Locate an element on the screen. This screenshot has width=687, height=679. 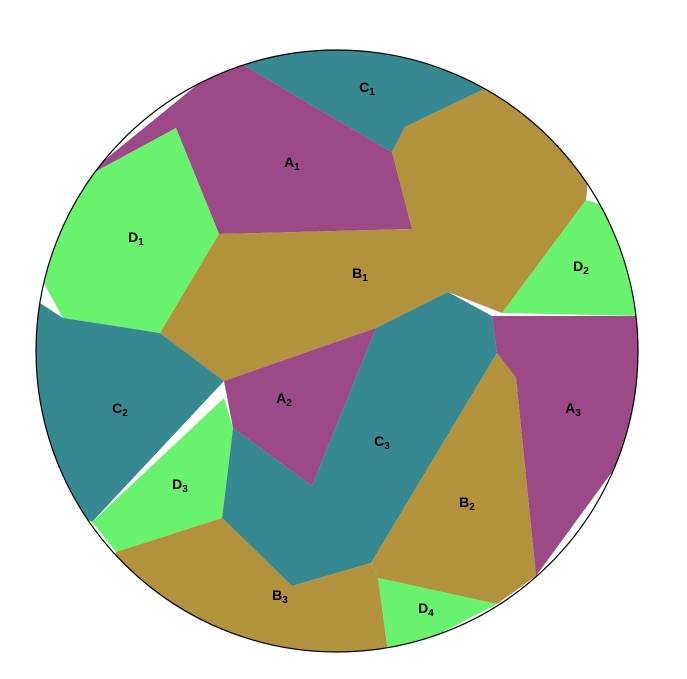
region-label-a3: A3 is located at coordinates (573, 409).